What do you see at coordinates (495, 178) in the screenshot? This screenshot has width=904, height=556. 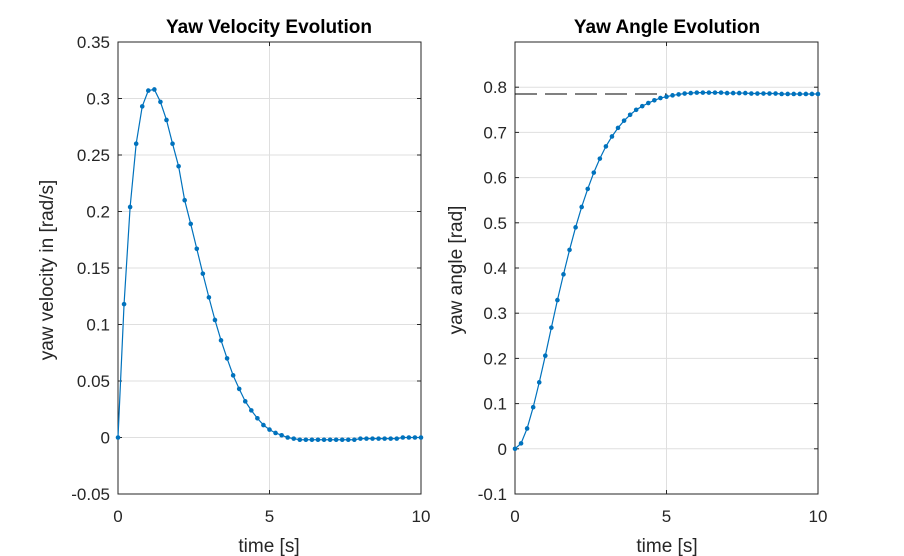 I see `angle-y-tick-label: 0.6` at bounding box center [495, 178].